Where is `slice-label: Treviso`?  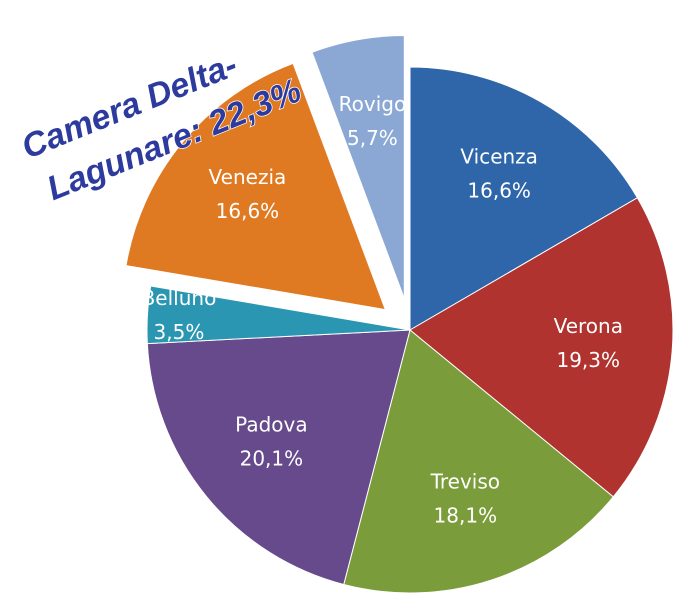
slice-label: Treviso is located at coordinates (465, 482).